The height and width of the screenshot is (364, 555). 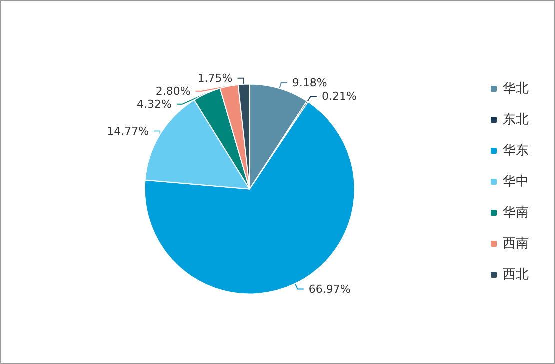 What do you see at coordinates (128, 131) in the screenshot?
I see `data-label: 14.77%` at bounding box center [128, 131].